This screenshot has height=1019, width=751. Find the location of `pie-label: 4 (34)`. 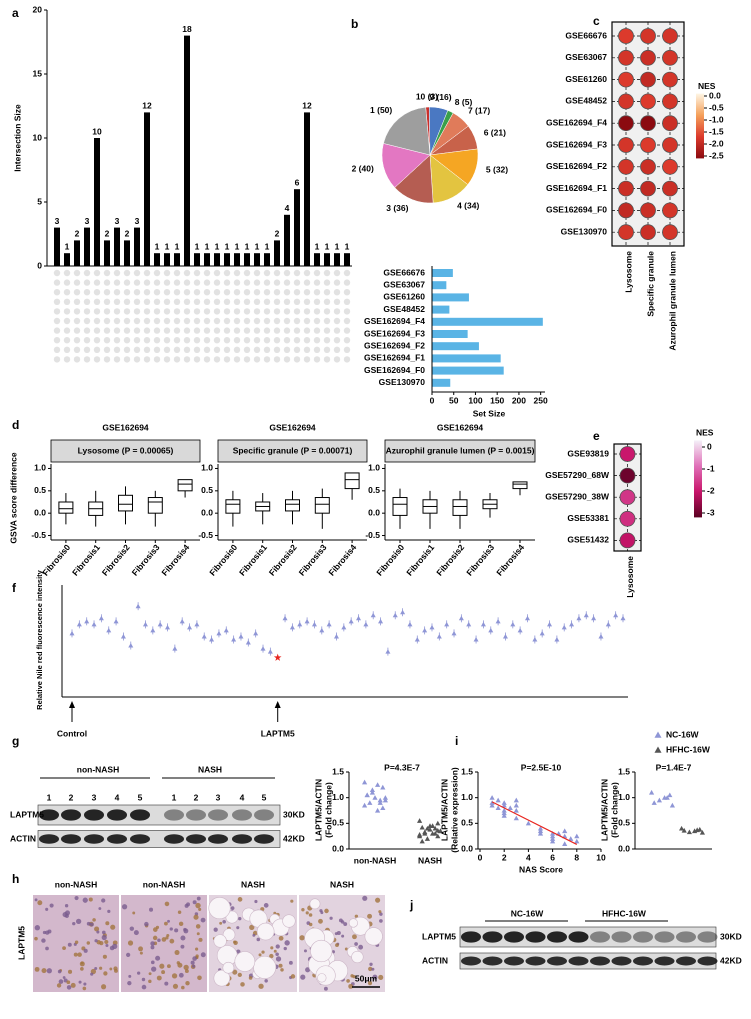

pie-label: 4 (34) is located at coordinates (468, 206).